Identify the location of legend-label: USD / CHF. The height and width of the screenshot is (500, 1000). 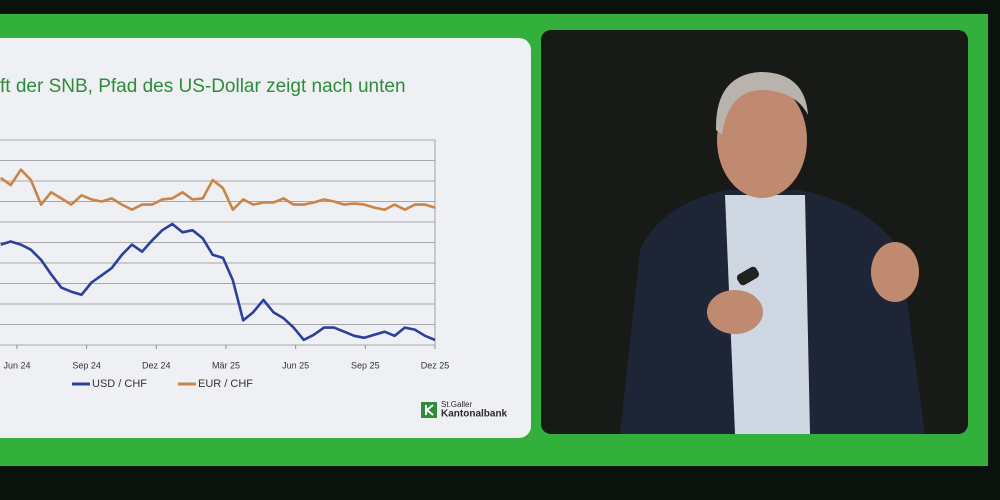
(119, 384).